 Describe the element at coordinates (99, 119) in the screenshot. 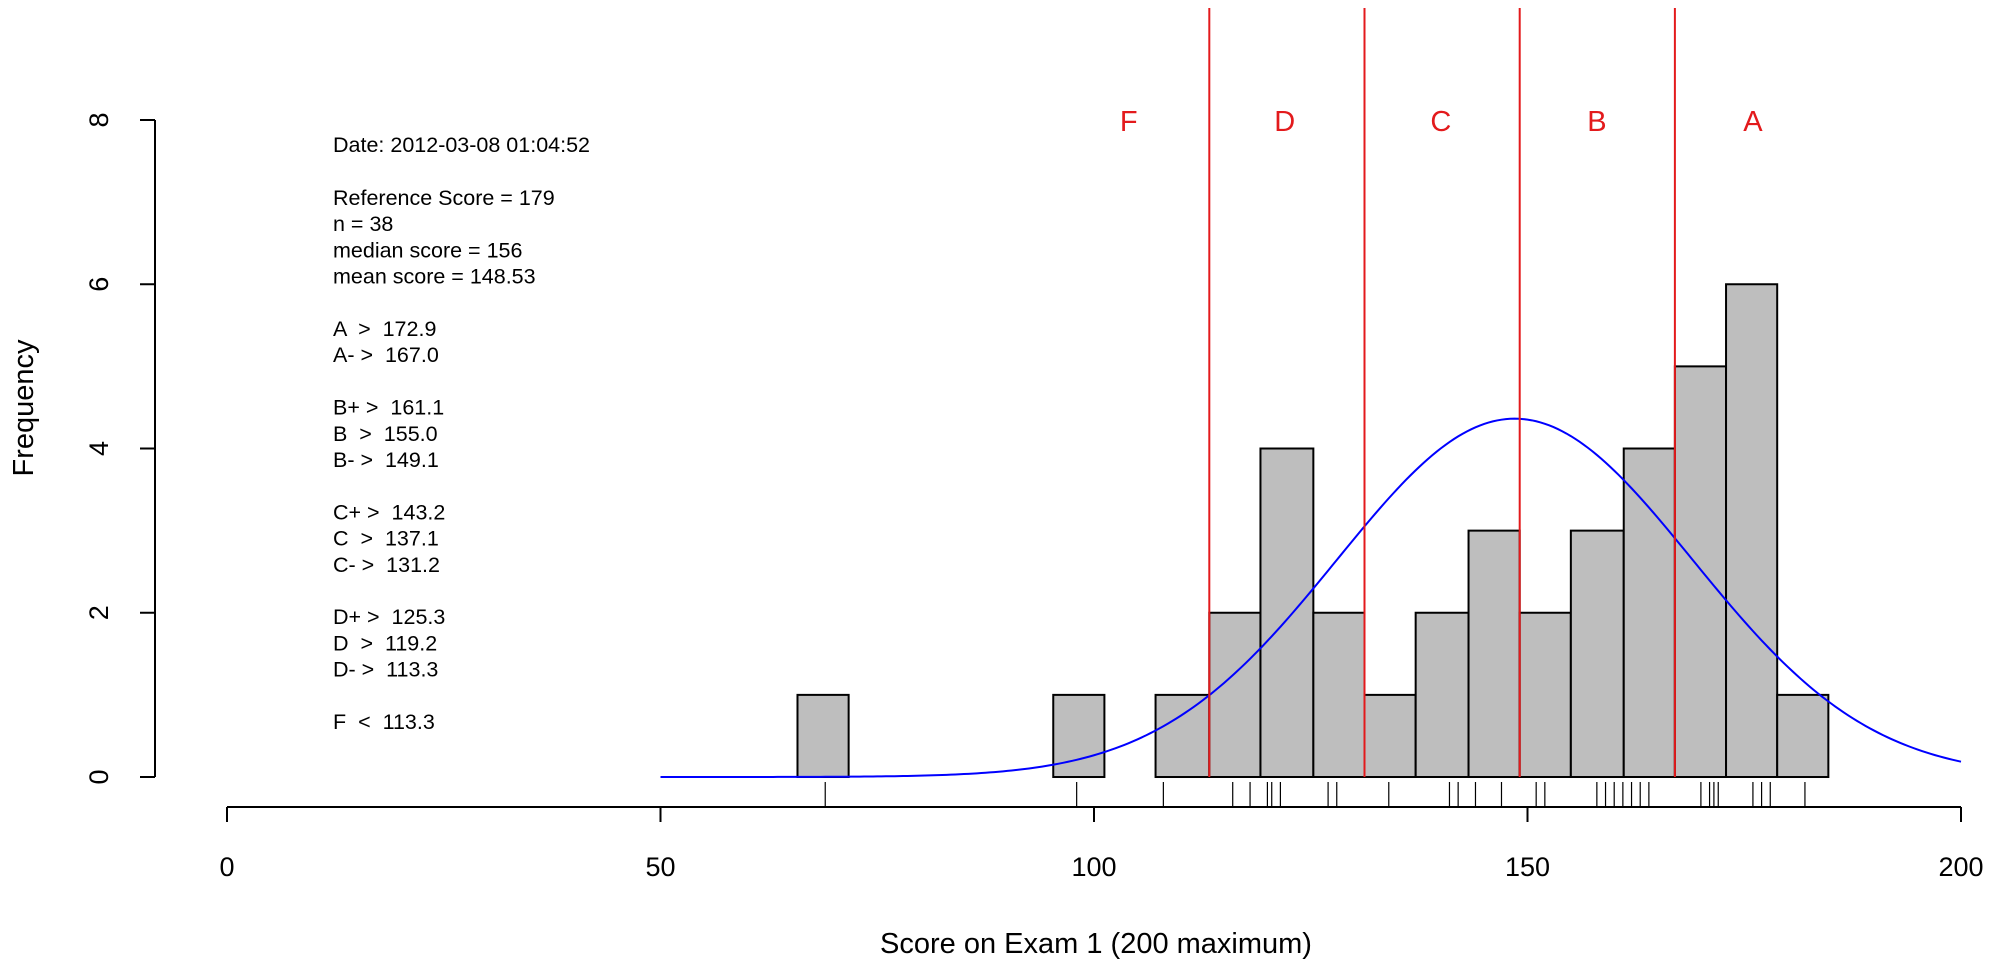

I see `y-tick-label: 8` at that location.